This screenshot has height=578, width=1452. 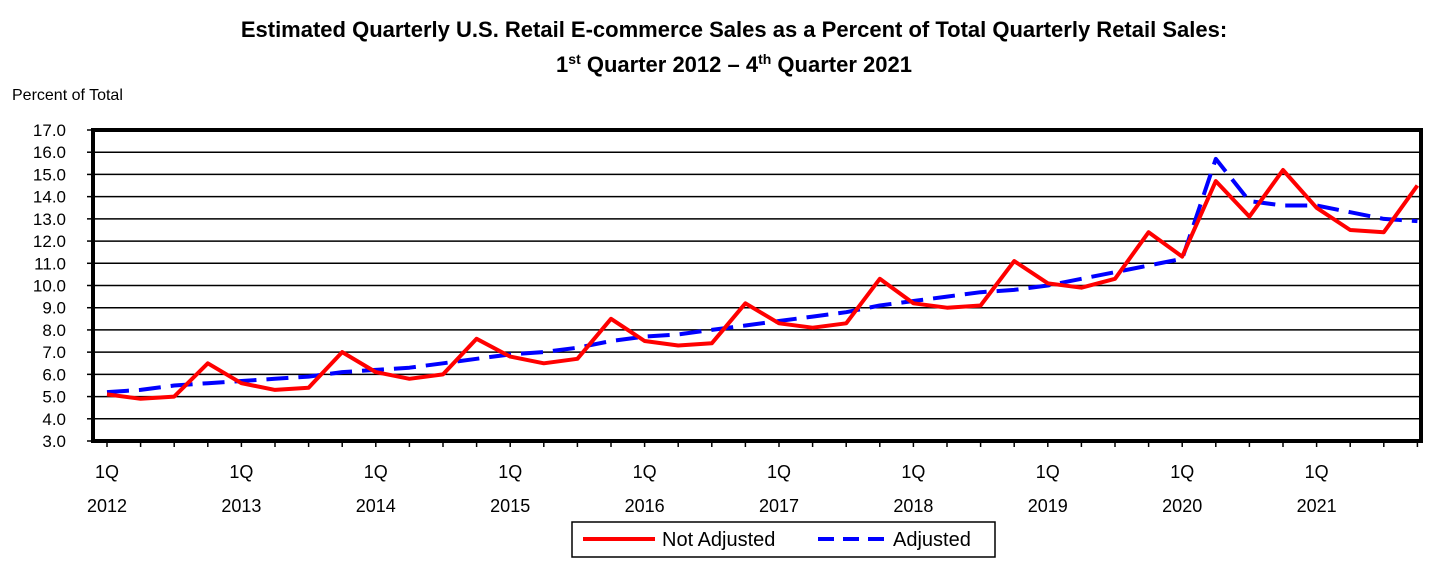 What do you see at coordinates (54, 419) in the screenshot?
I see `y-tick-label: 4.0` at bounding box center [54, 419].